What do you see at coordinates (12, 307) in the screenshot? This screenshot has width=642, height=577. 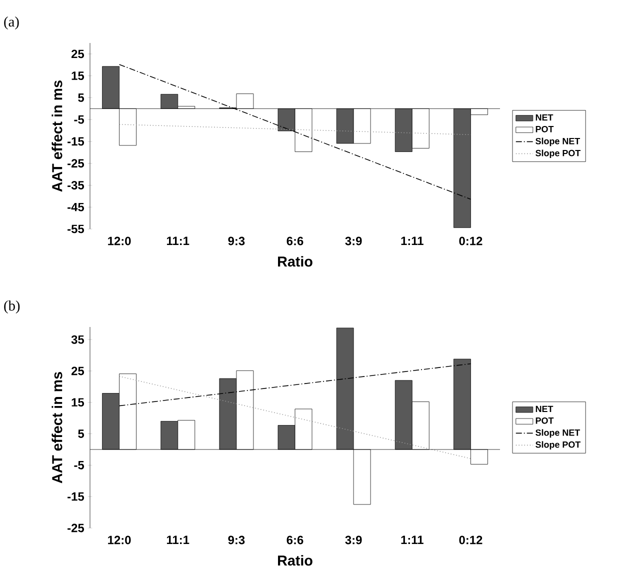 I see `chart-title: (b)` at bounding box center [12, 307].